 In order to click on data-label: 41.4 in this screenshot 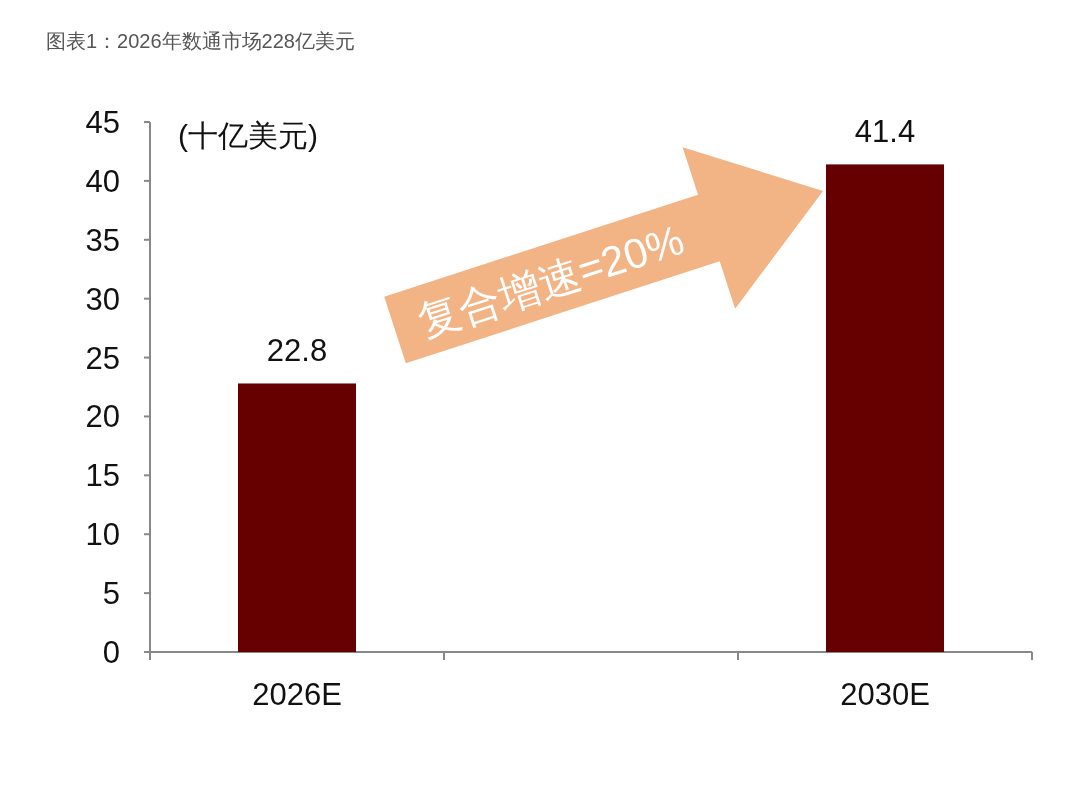, I will do `click(885, 132)`.